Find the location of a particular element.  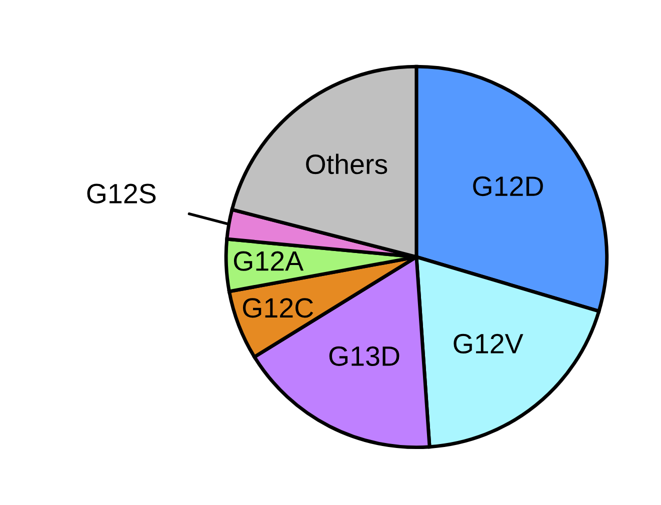

slice-label: Others is located at coordinates (347, 164).